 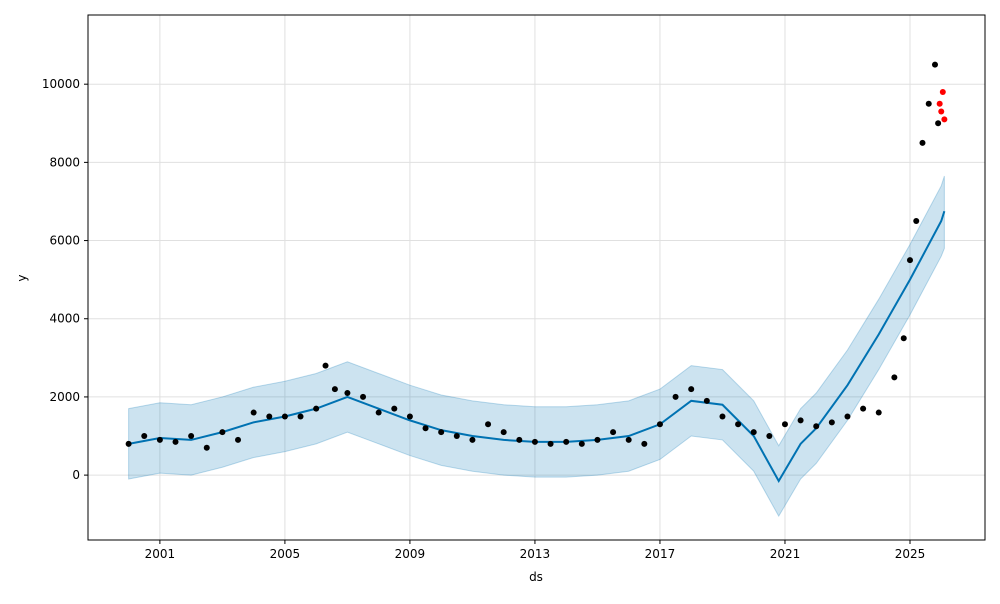 I want to click on x-tick-label: 2013, so click(x=535, y=554).